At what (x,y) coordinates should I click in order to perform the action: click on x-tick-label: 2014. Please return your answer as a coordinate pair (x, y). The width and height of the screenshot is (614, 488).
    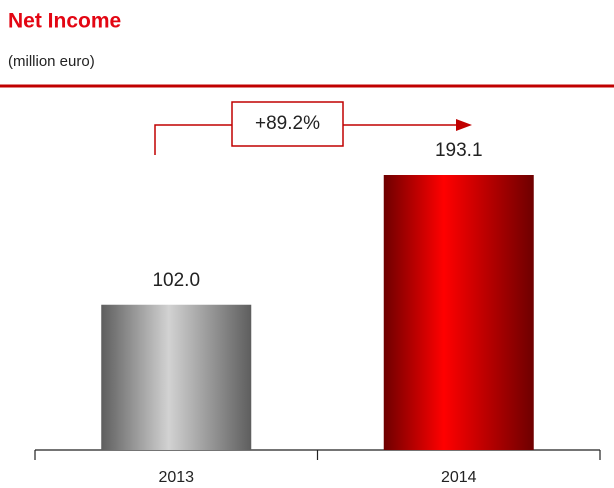
    Looking at the image, I should click on (459, 477).